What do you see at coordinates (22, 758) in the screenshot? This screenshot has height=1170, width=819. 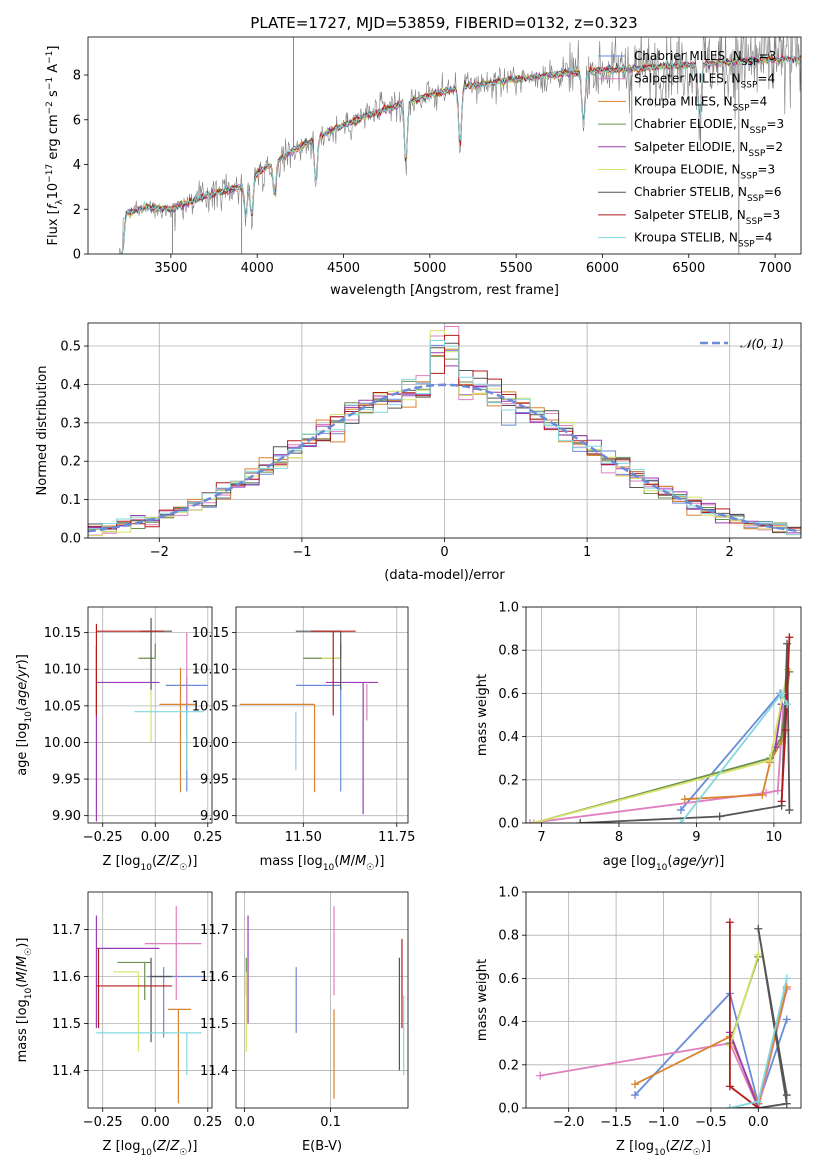 I see `label-part: age [` at bounding box center [22, 758].